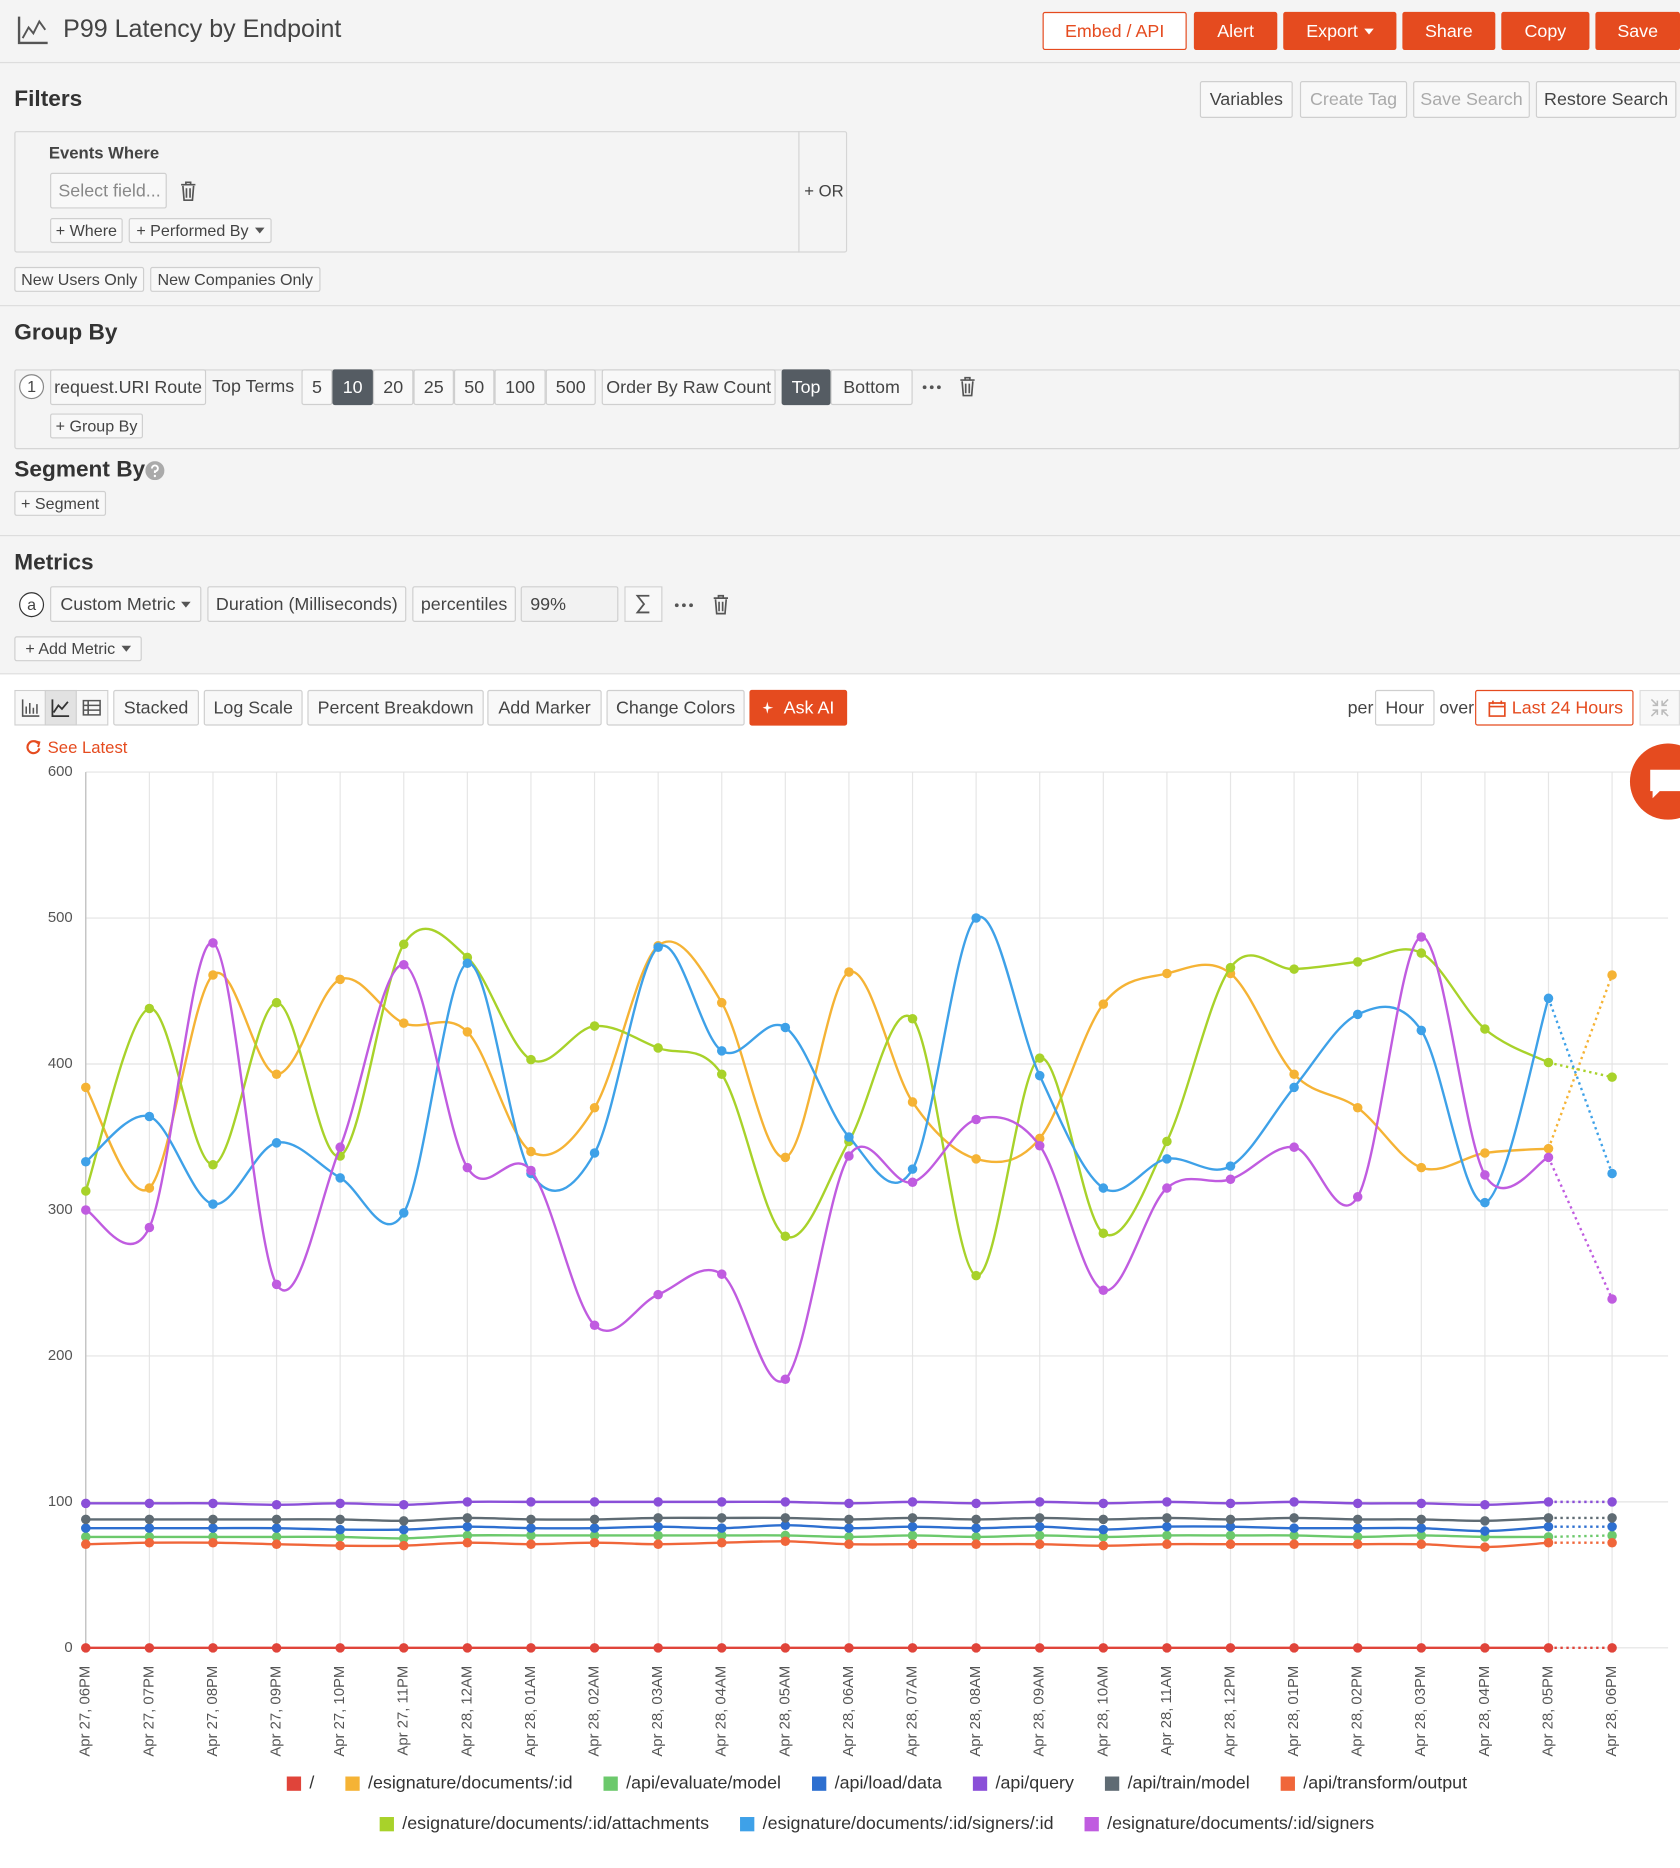  What do you see at coordinates (1035, 1782) in the screenshot?
I see `legend-label: /api/query` at bounding box center [1035, 1782].